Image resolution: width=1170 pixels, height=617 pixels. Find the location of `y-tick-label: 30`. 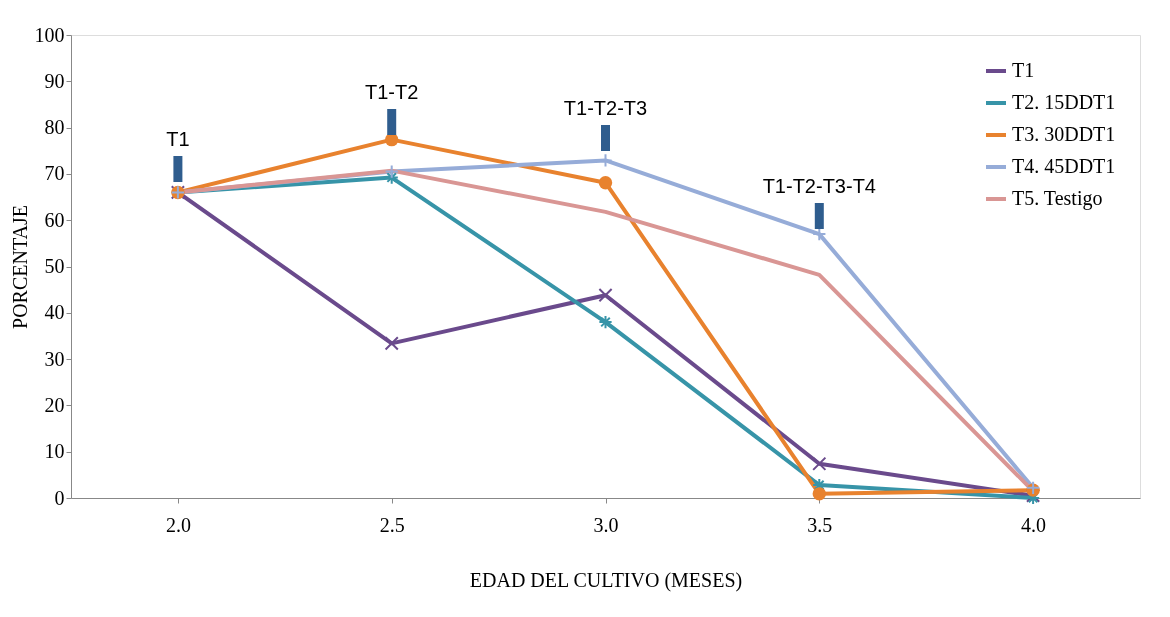

y-tick-label: 30 is located at coordinates (54, 358).